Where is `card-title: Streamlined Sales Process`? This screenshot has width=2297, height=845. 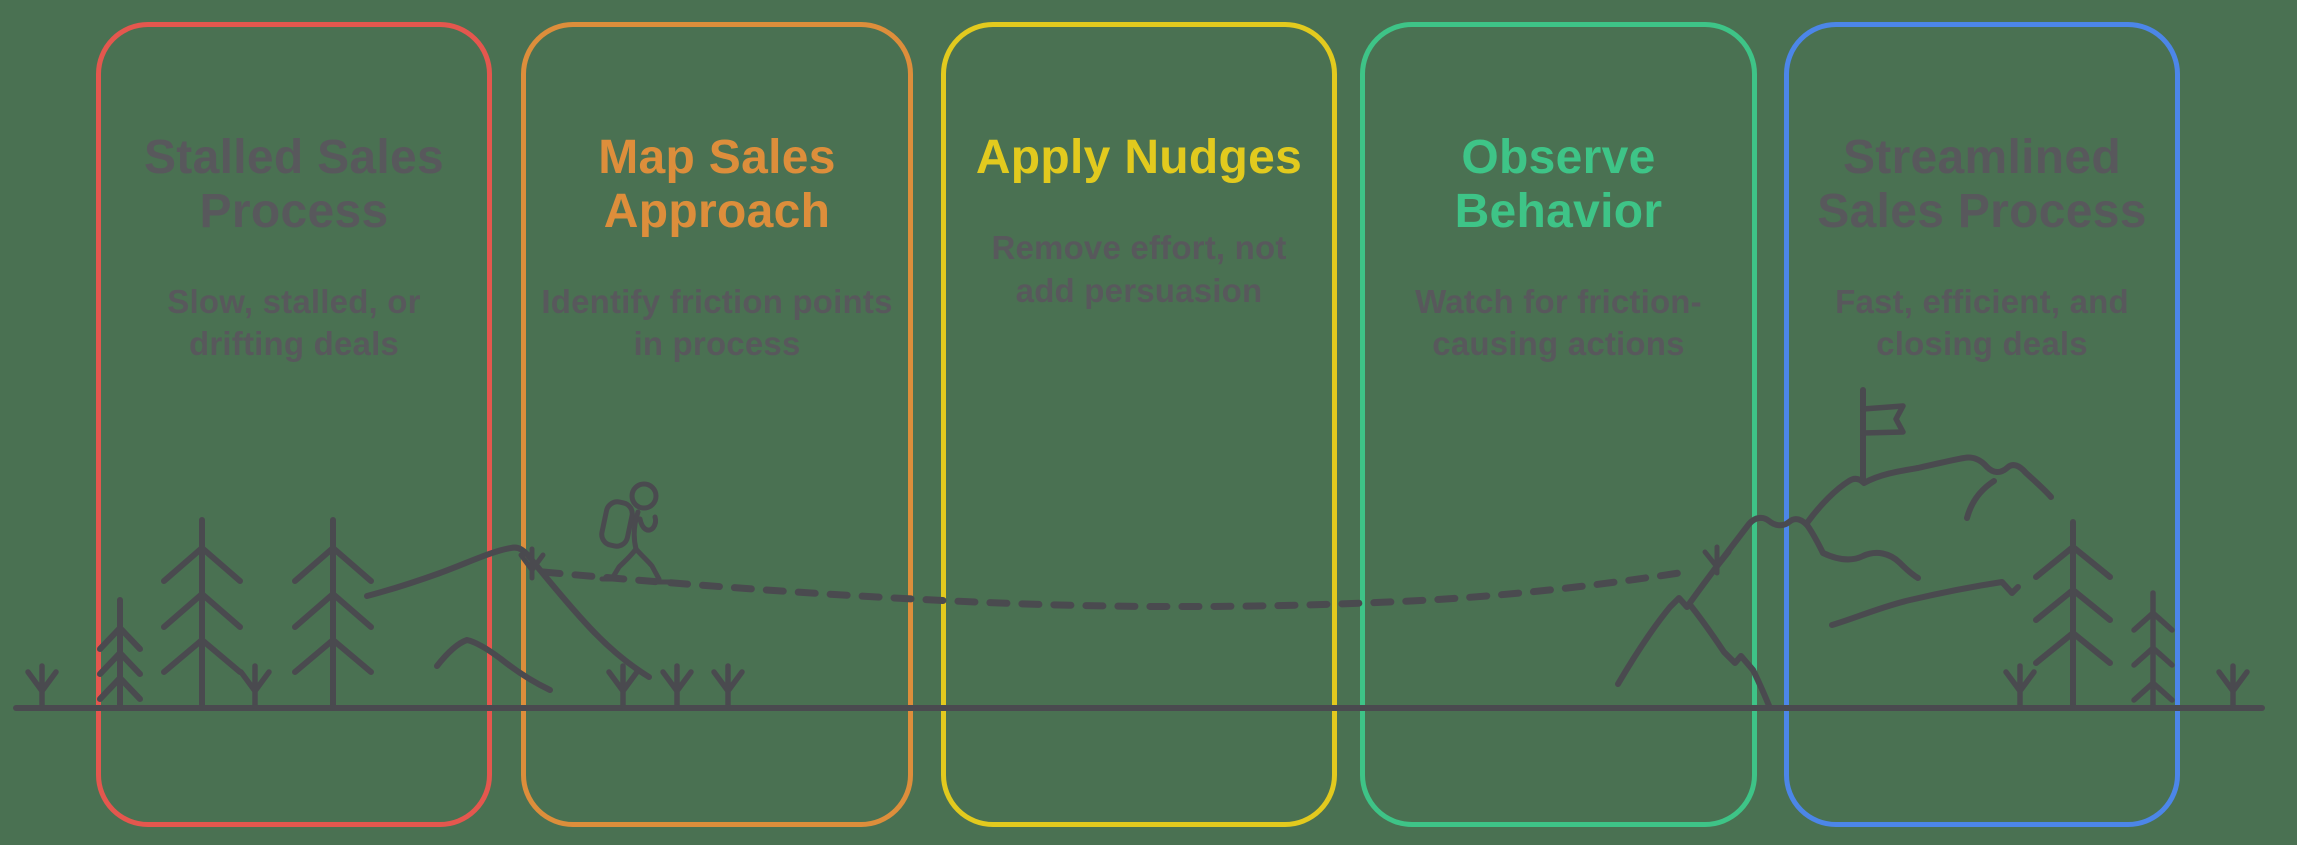
card-title: Streamlined Sales Process is located at coordinates (1982, 184).